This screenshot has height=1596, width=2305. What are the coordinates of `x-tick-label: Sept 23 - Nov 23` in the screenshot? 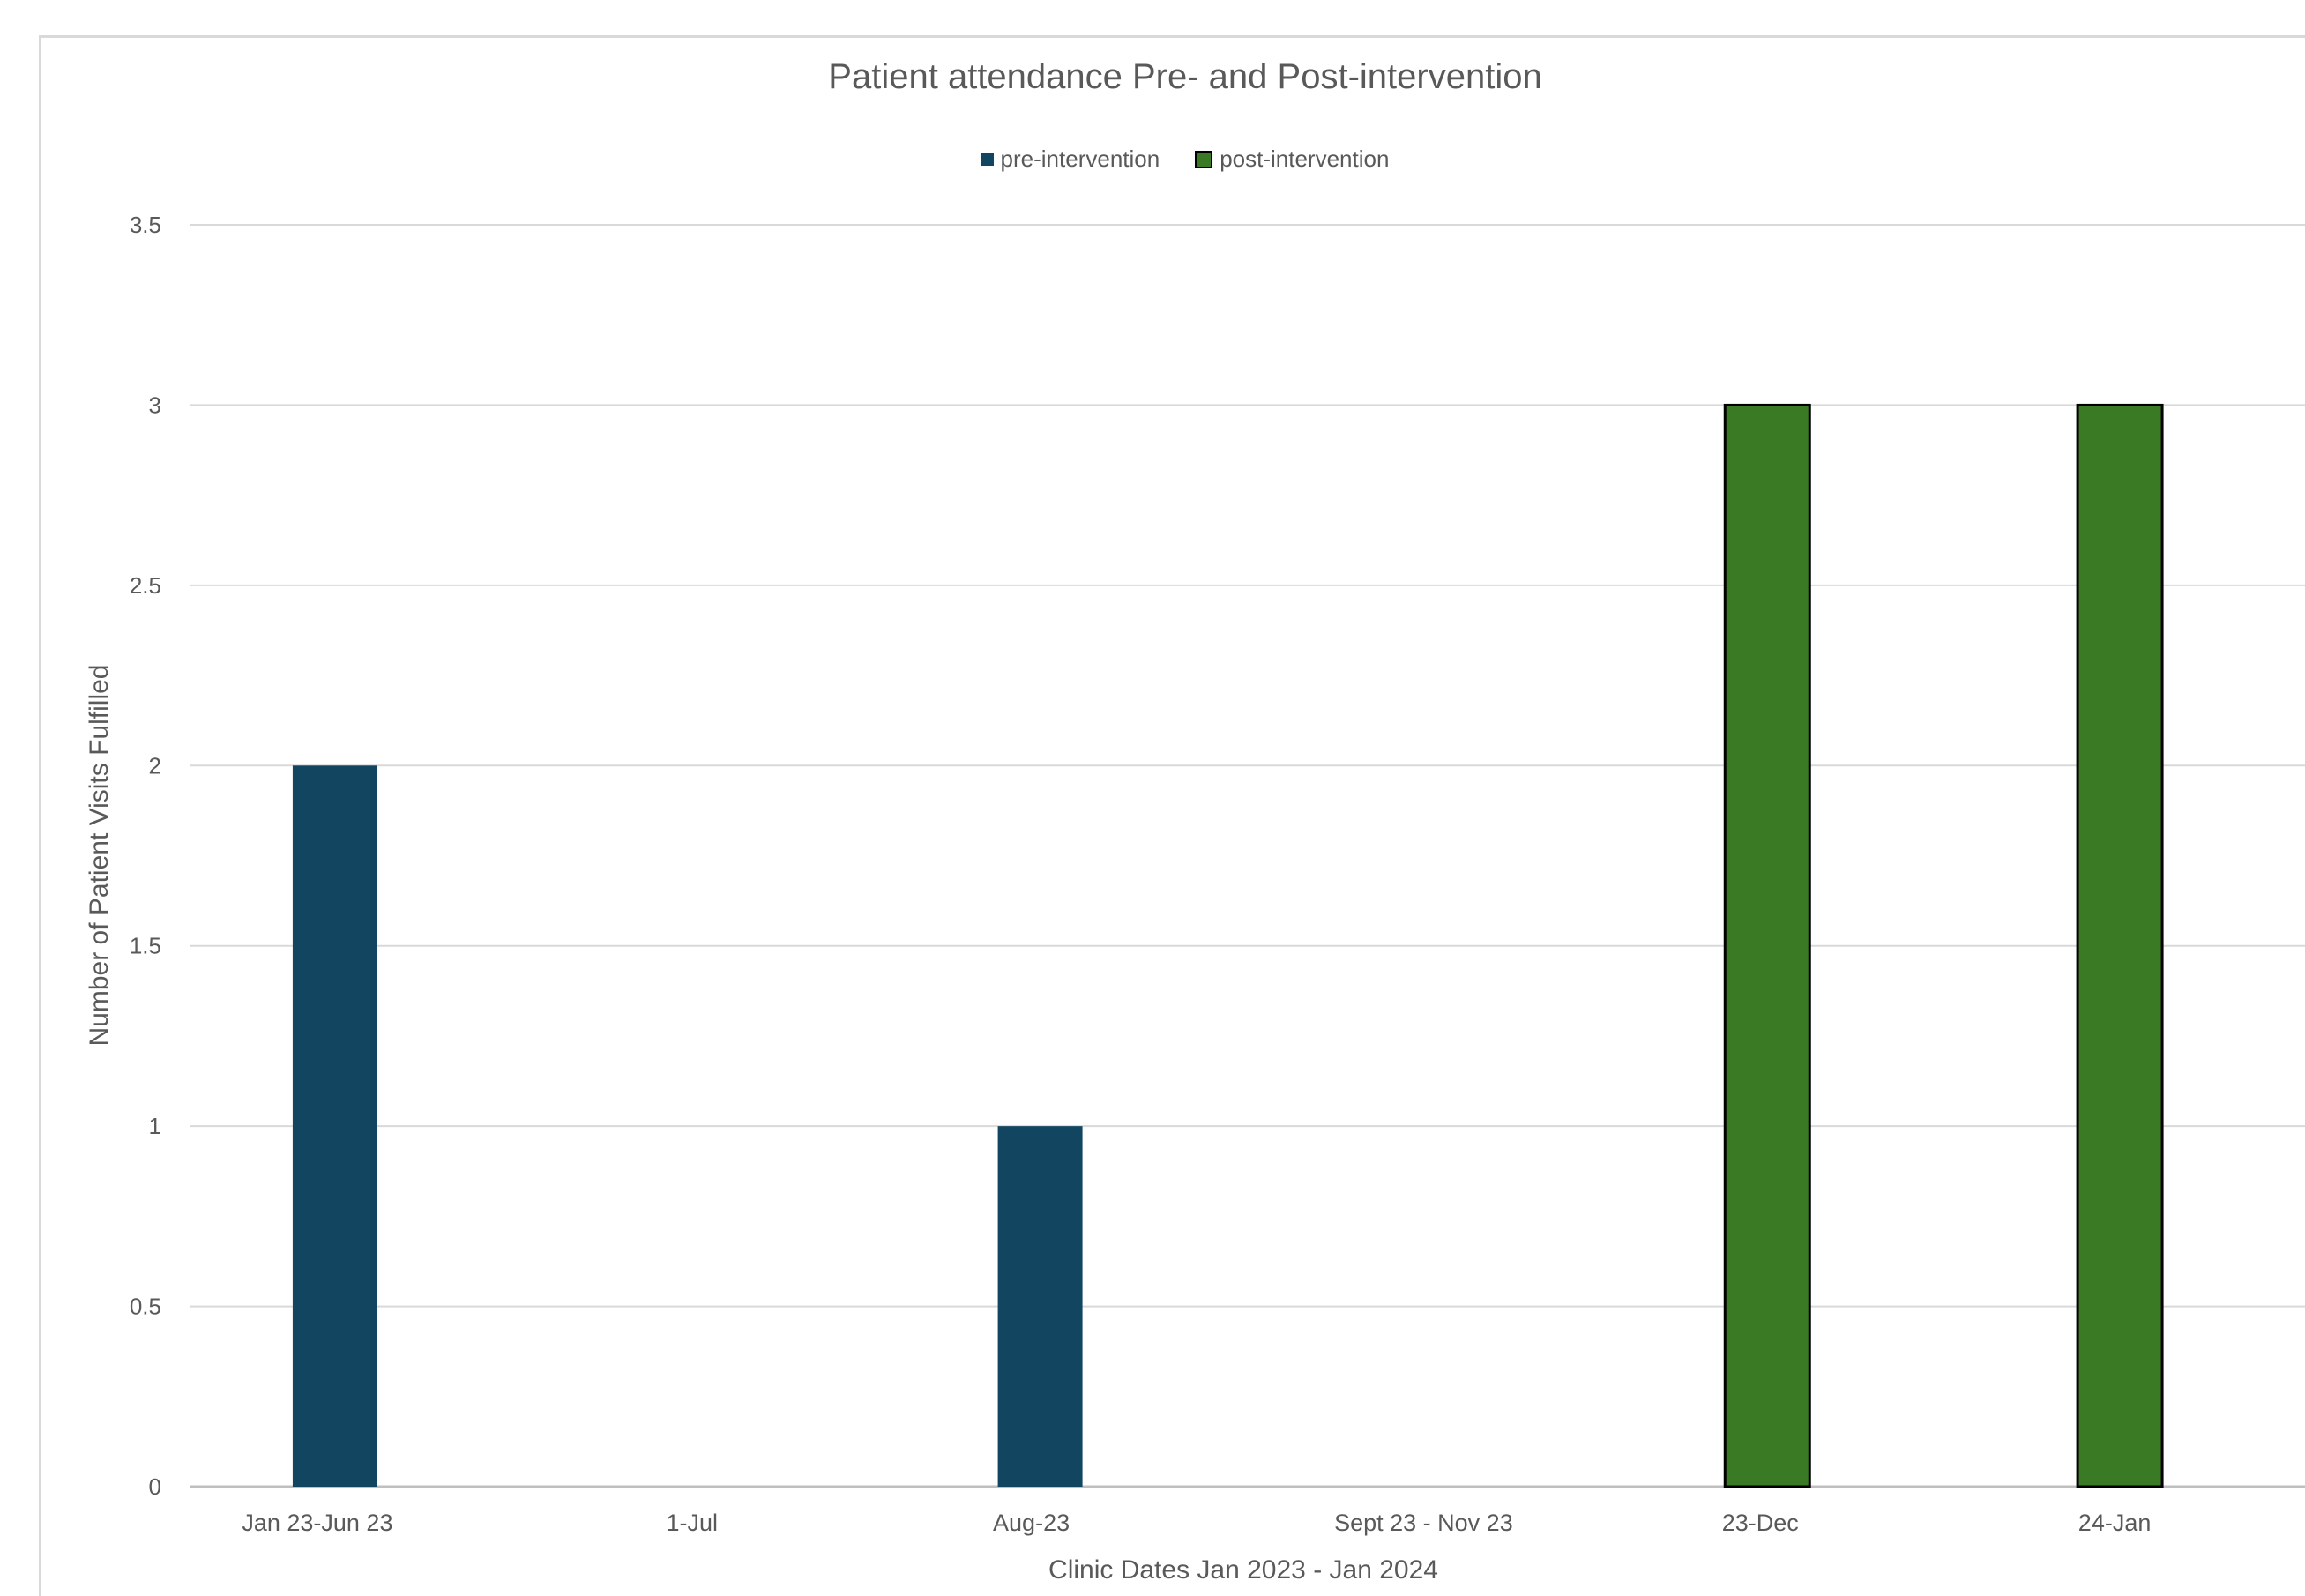 It's located at (1424, 1523).